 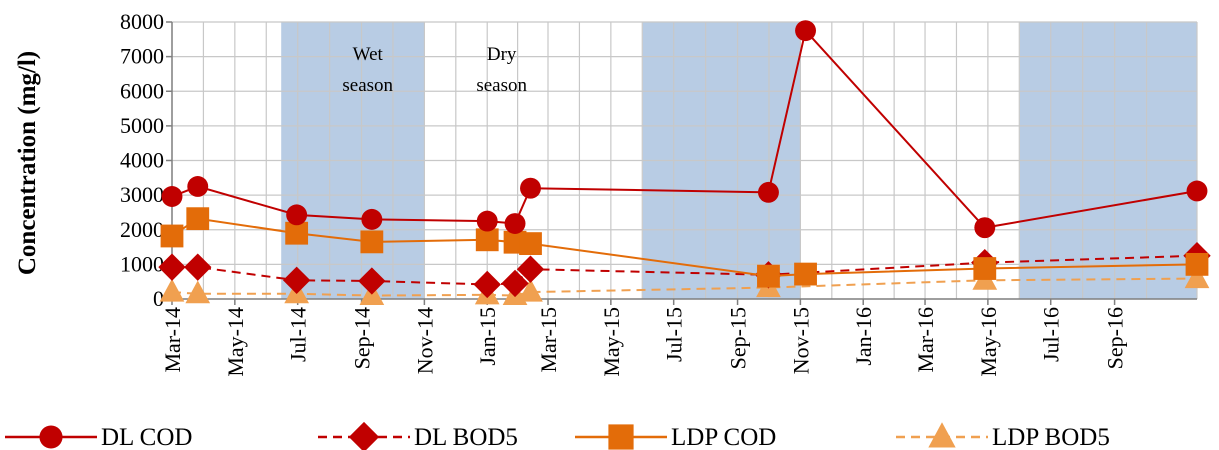 I want to click on season-label-line: Wet, so click(x=368, y=54).